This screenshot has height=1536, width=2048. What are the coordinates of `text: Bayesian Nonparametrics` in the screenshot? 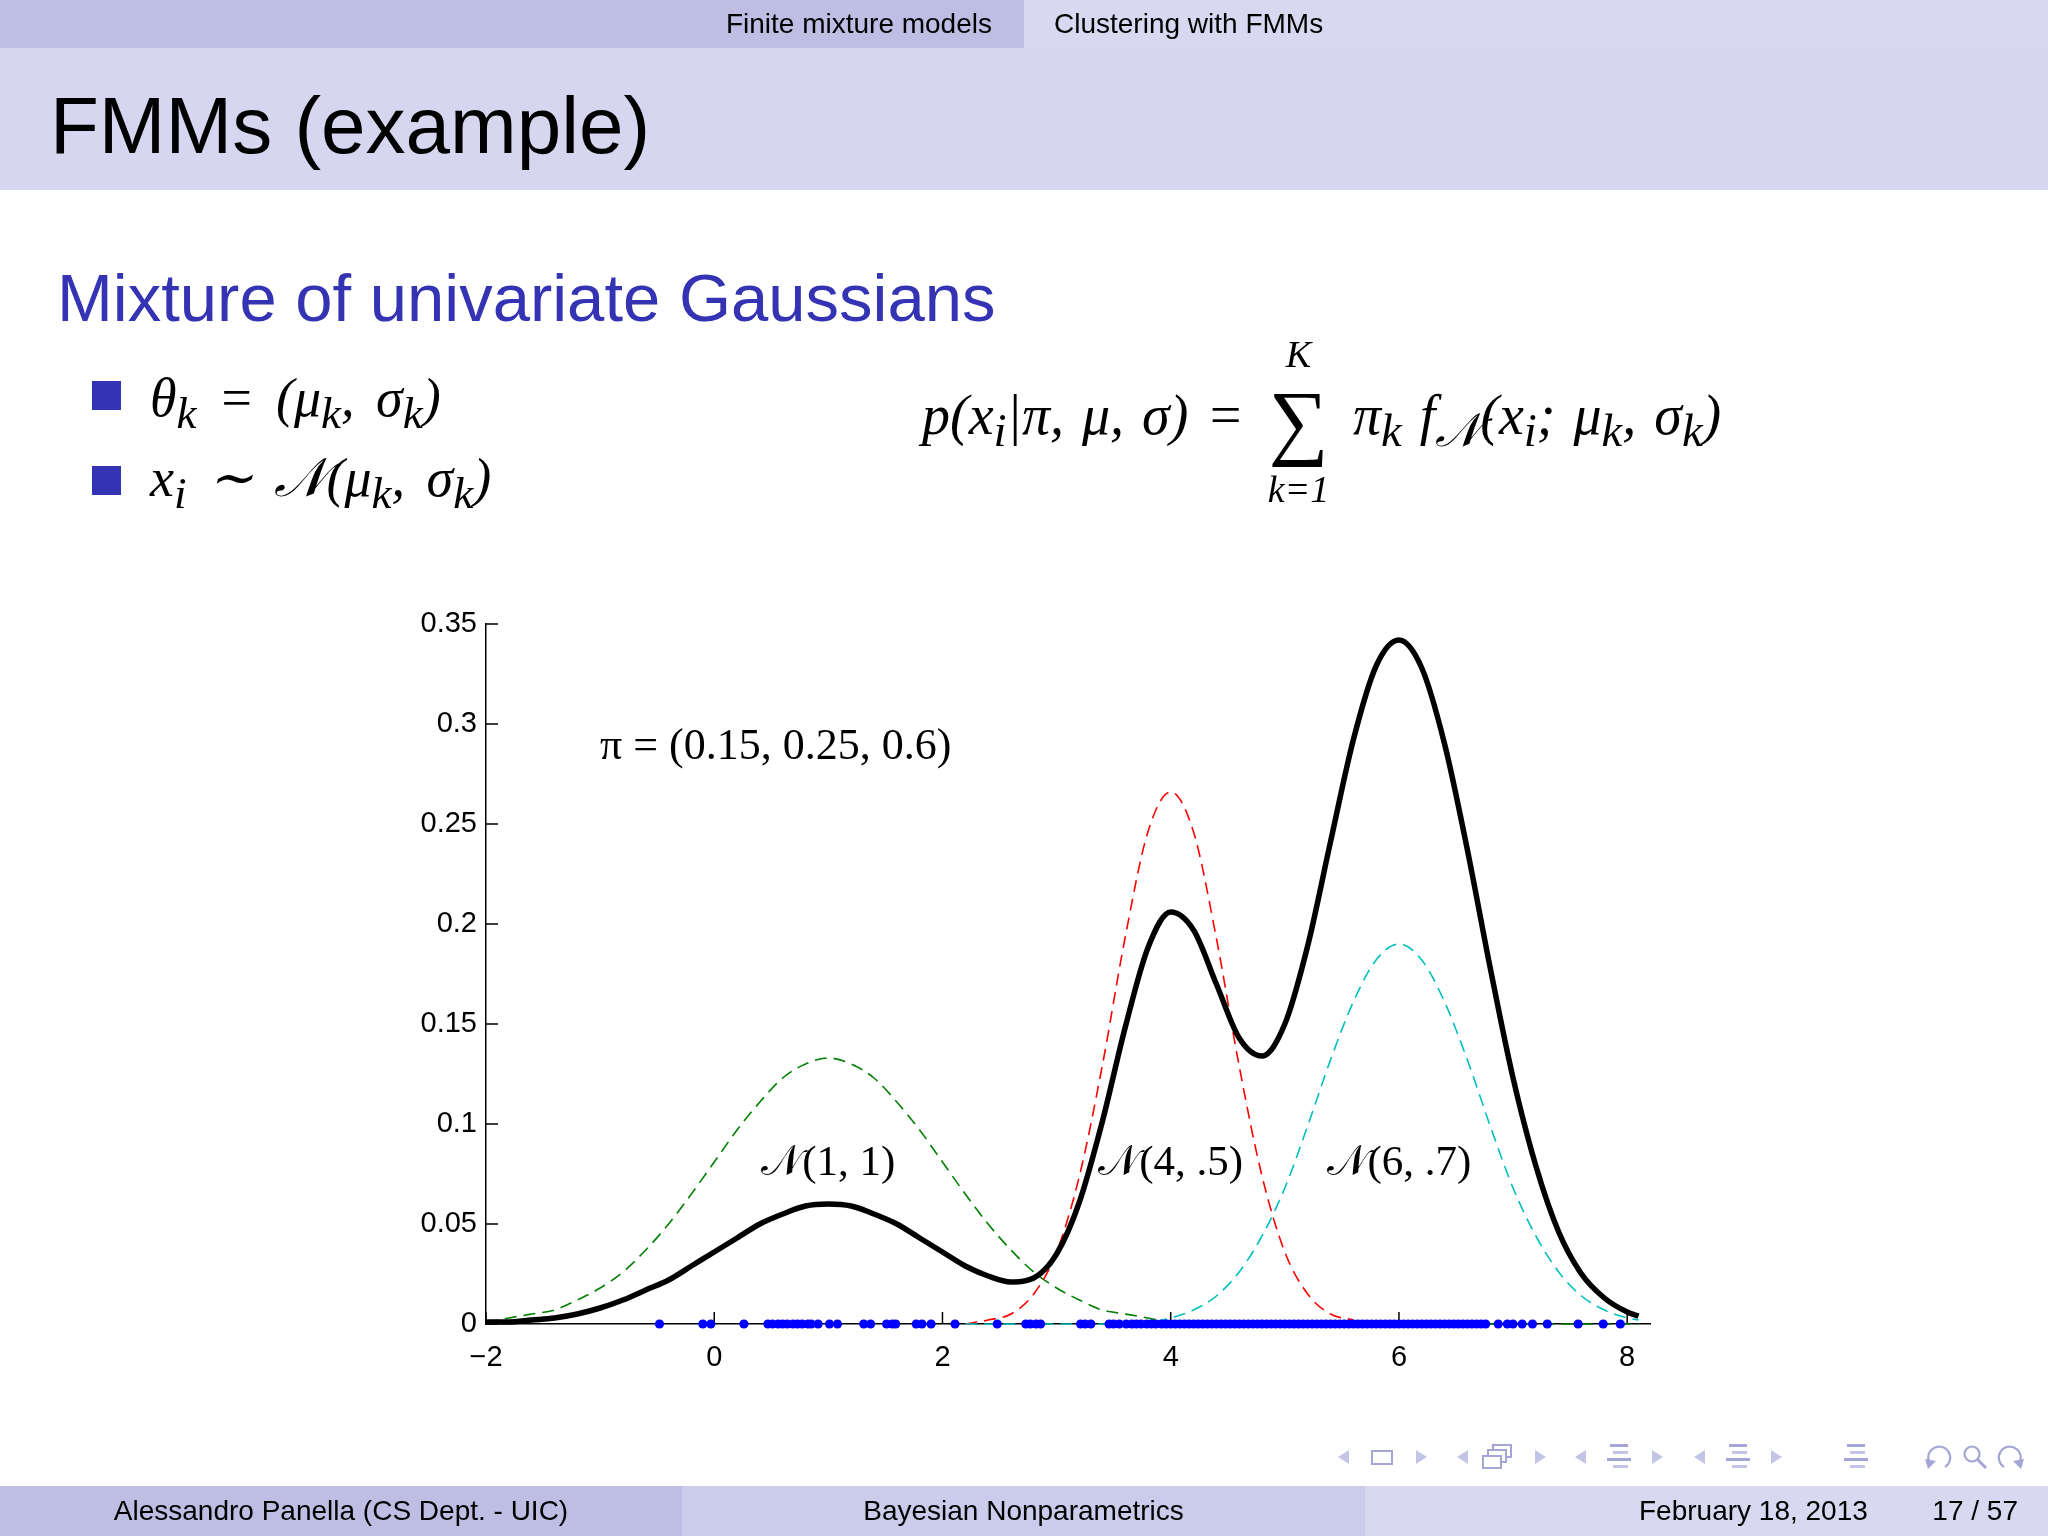 It's located at (1023, 1511).